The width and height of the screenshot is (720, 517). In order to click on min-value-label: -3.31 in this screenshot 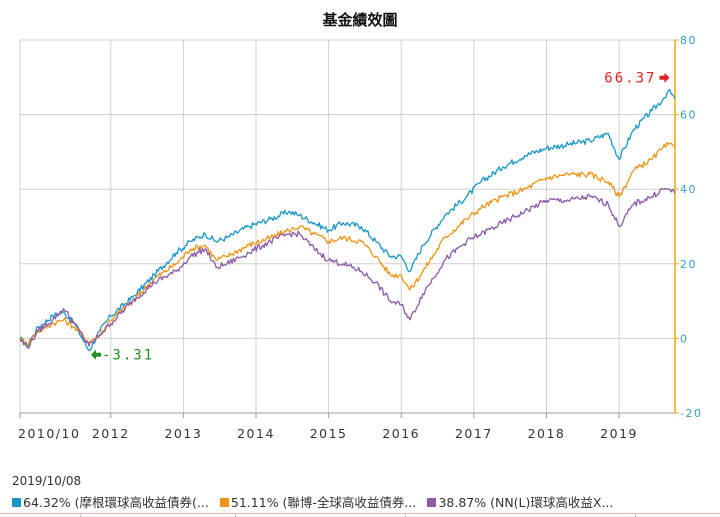, I will do `click(128, 356)`.